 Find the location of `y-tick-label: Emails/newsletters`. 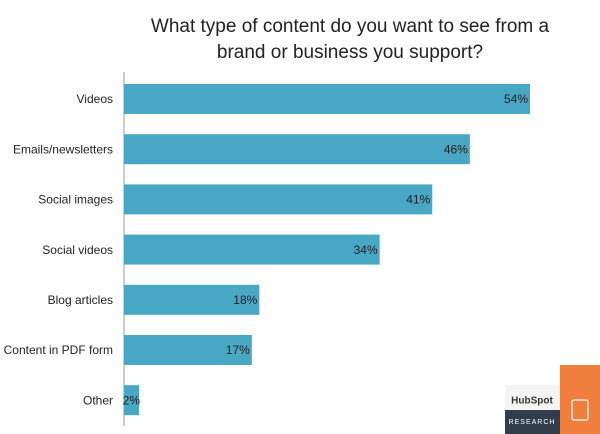

y-tick-label: Emails/newsletters is located at coordinates (63, 149).